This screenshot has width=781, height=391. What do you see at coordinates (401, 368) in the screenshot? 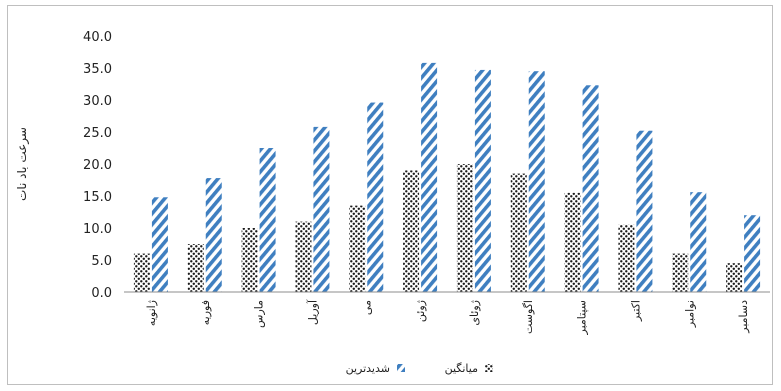
I see `legend-swatch-max` at bounding box center [401, 368].